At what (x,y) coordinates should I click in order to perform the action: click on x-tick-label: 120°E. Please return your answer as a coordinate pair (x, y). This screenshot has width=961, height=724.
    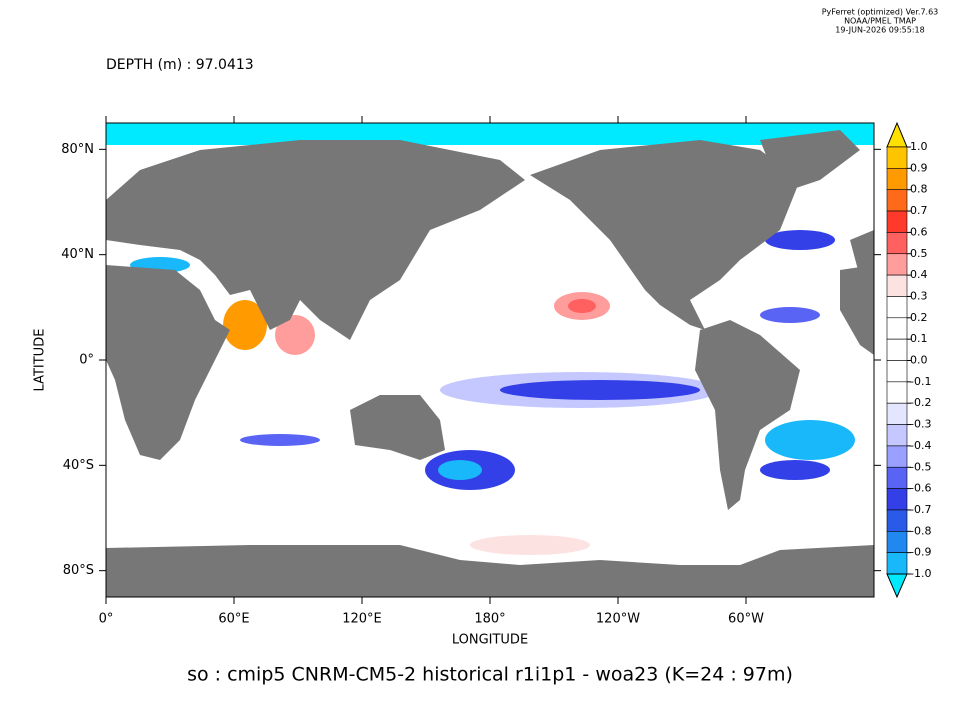
    Looking at the image, I should click on (362, 619).